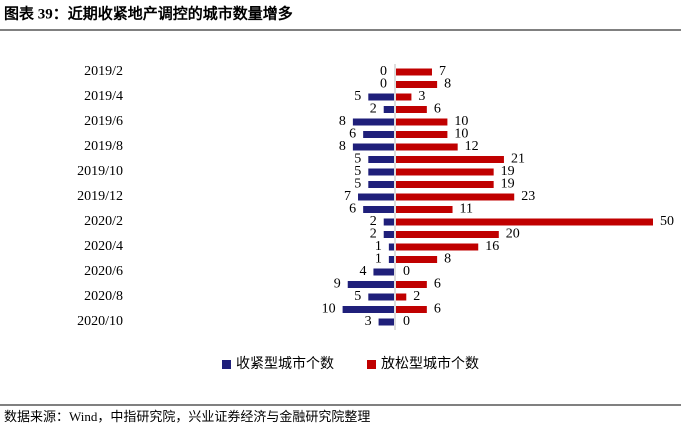 The width and height of the screenshot is (681, 431). What do you see at coordinates (285, 363) in the screenshot?
I see `legend-label: 收紧型城市个数` at bounding box center [285, 363].